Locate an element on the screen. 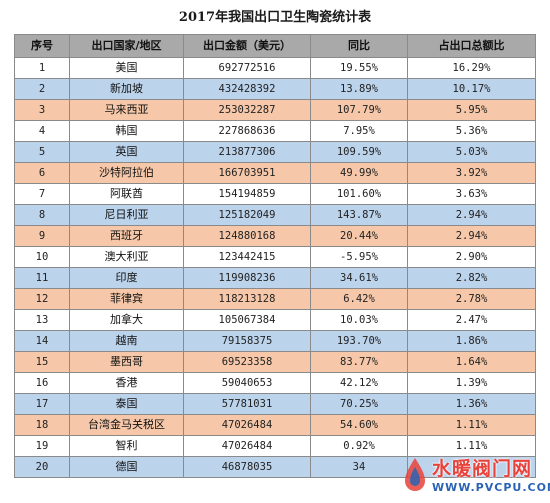 The height and width of the screenshot is (503, 550). row-number-cell: 7 is located at coordinates (42, 194).